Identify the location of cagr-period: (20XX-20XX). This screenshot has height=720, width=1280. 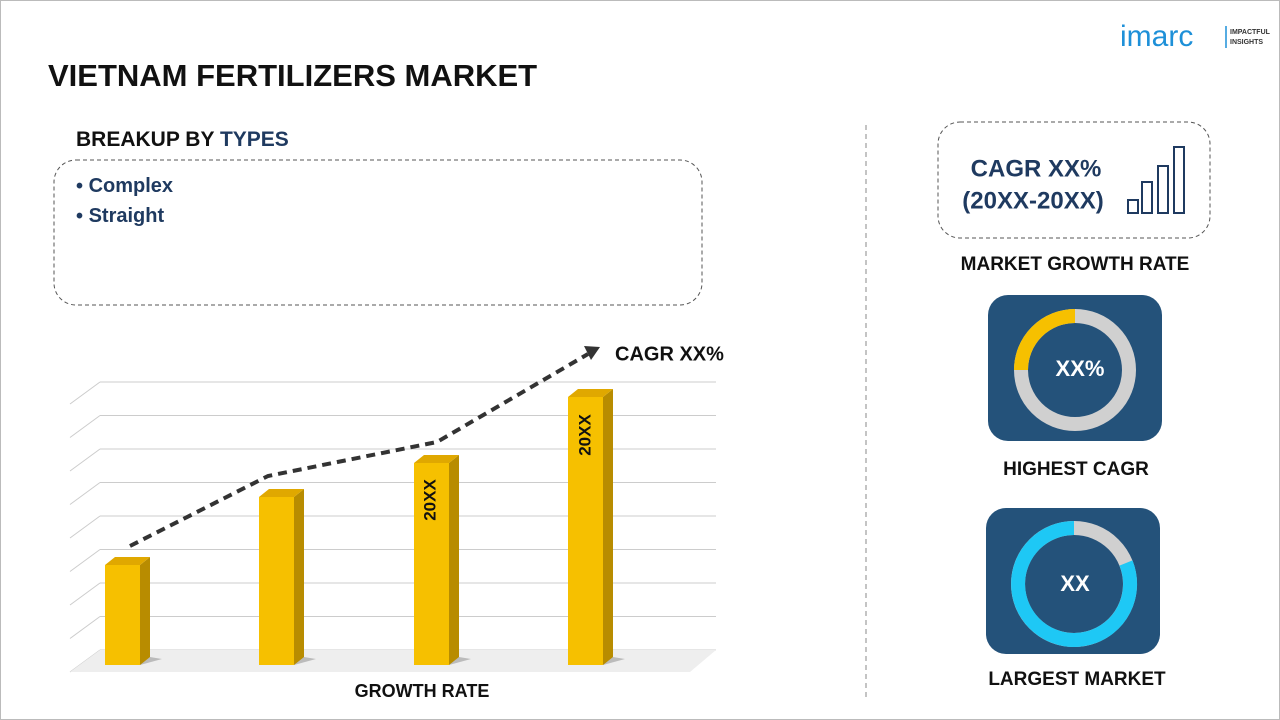
(1032, 200).